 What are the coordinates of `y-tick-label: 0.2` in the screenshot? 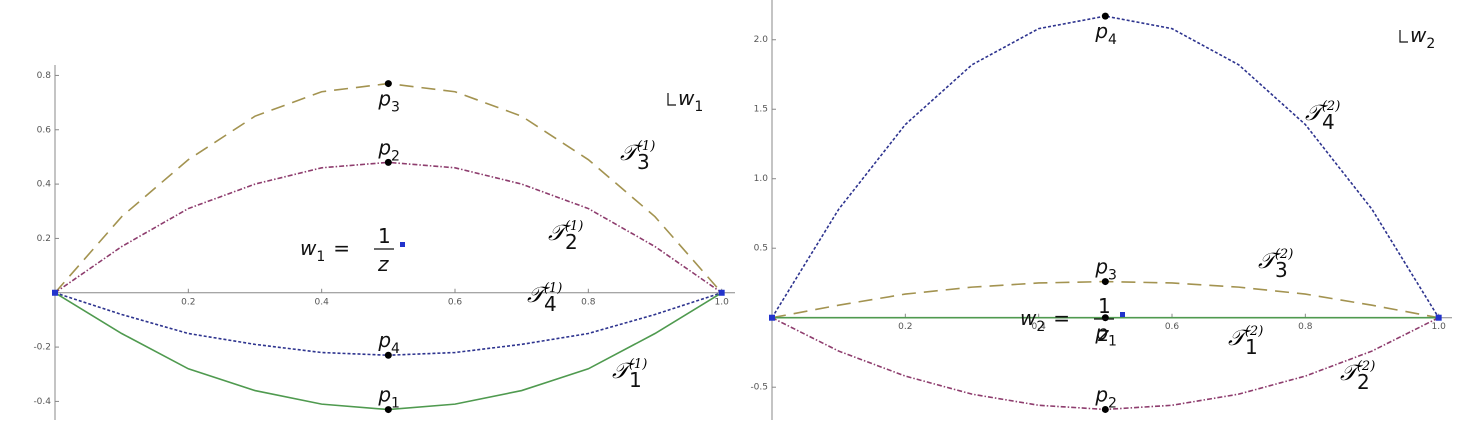 It's located at (44, 239).